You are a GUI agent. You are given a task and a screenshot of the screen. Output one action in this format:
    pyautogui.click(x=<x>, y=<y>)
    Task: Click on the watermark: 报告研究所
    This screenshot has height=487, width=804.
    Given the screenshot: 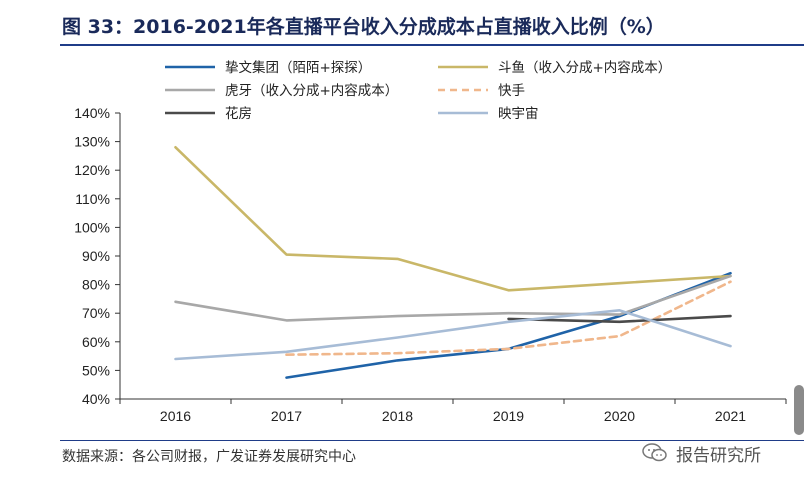 What is the action you would take?
    pyautogui.click(x=701, y=453)
    